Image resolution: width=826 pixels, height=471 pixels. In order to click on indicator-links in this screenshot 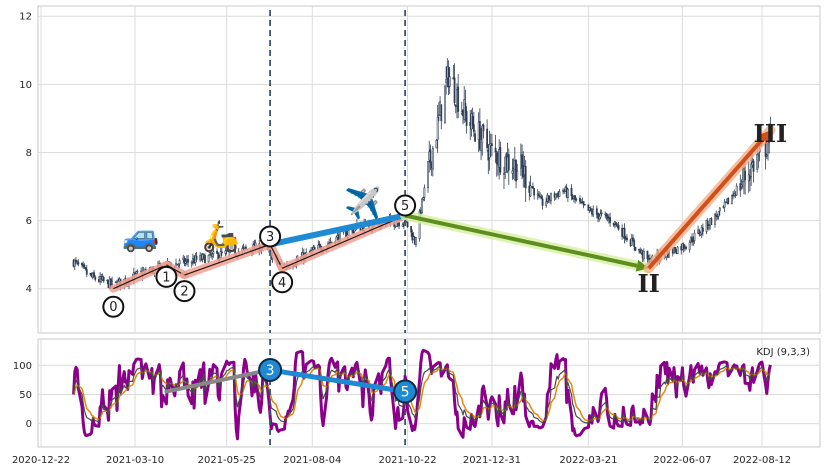, I will do `click(286, 381)`.